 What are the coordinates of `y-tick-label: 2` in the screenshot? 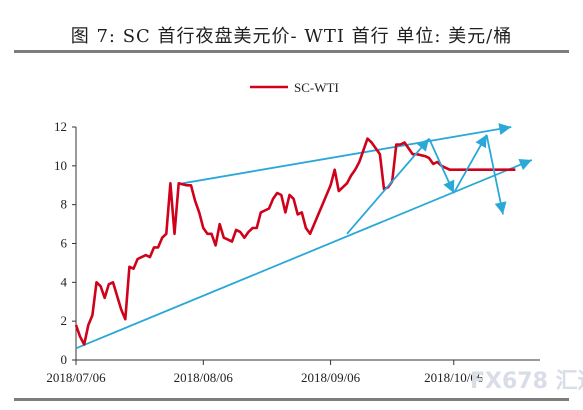 It's located at (64, 320).